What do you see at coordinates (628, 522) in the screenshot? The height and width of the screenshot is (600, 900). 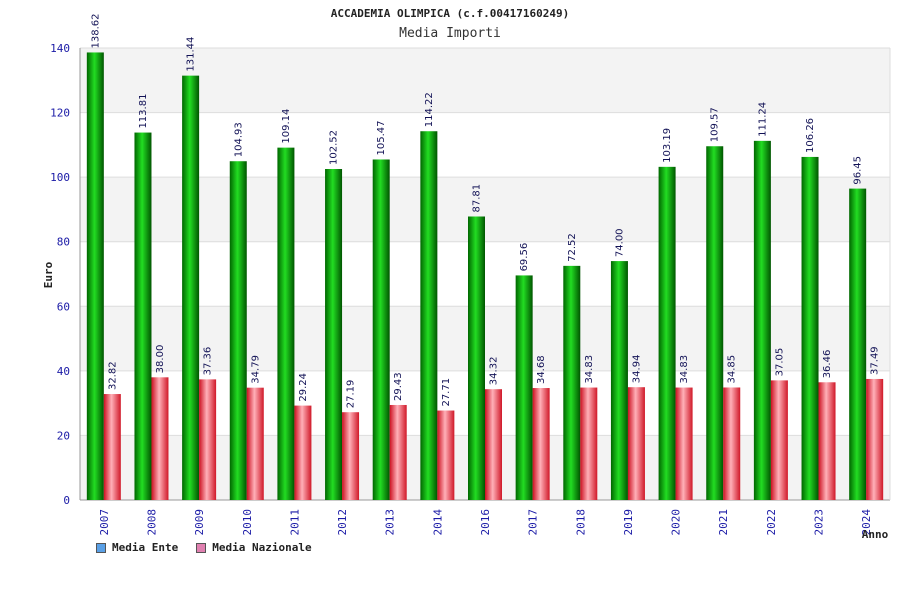 I see `x-tick-label: 2019` at bounding box center [628, 522].